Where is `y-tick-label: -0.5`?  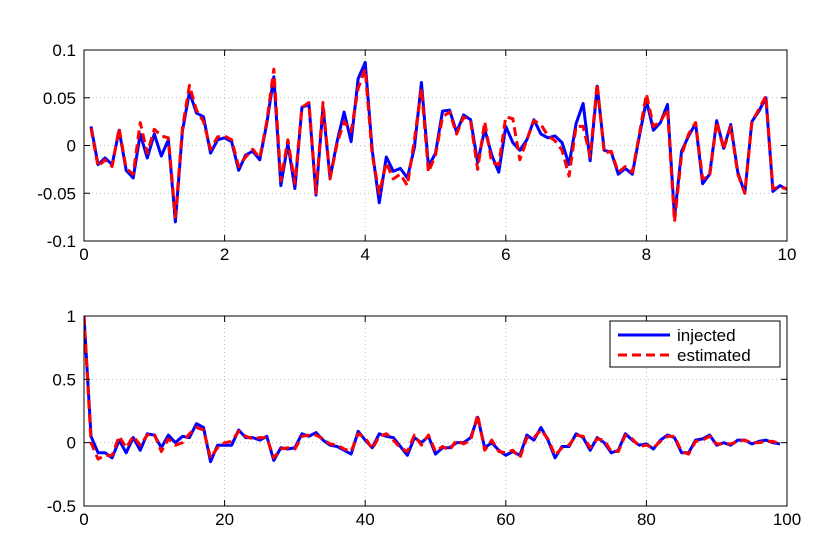 y-tick-label: -0.5 is located at coordinates (61, 506).